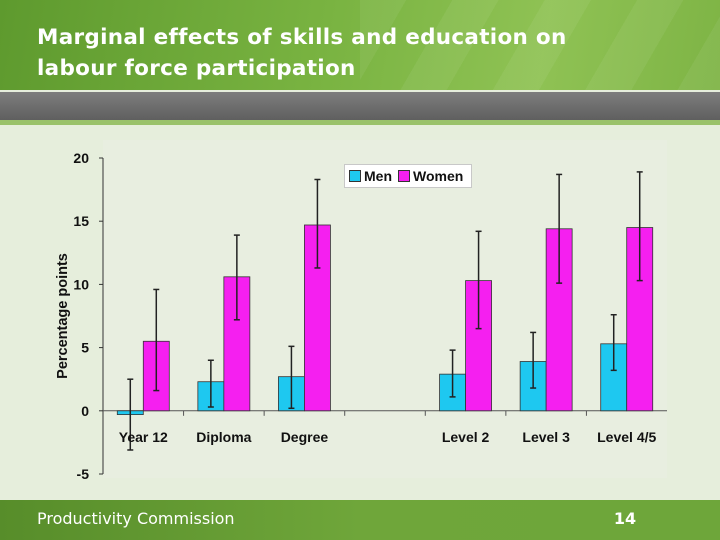 The width and height of the screenshot is (720, 540). Describe the element at coordinates (85, 348) in the screenshot. I see `y-tick-label: 5` at that location.